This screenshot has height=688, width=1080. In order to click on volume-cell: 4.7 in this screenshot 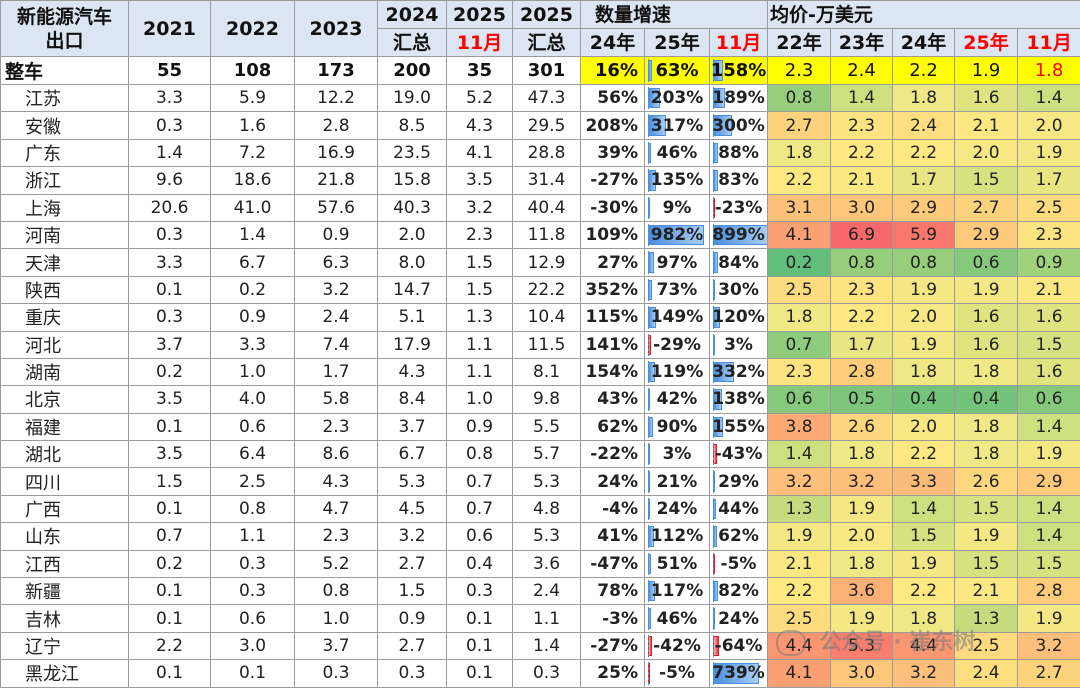, I will do `click(336, 508)`.